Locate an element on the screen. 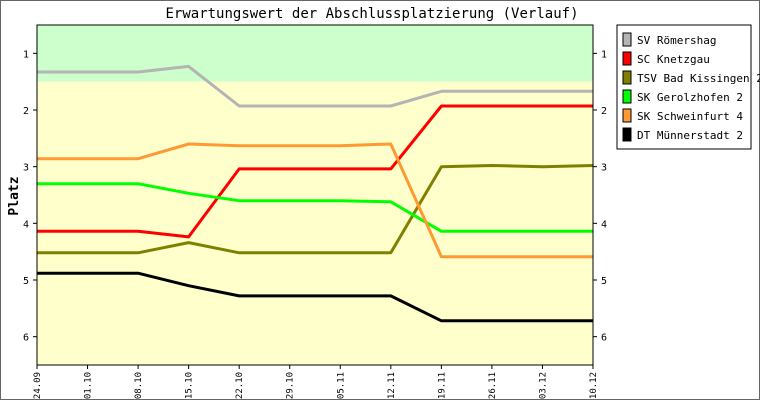 The height and width of the screenshot is (405, 760). x-tick-label-5: 22.10 is located at coordinates (240, 385).